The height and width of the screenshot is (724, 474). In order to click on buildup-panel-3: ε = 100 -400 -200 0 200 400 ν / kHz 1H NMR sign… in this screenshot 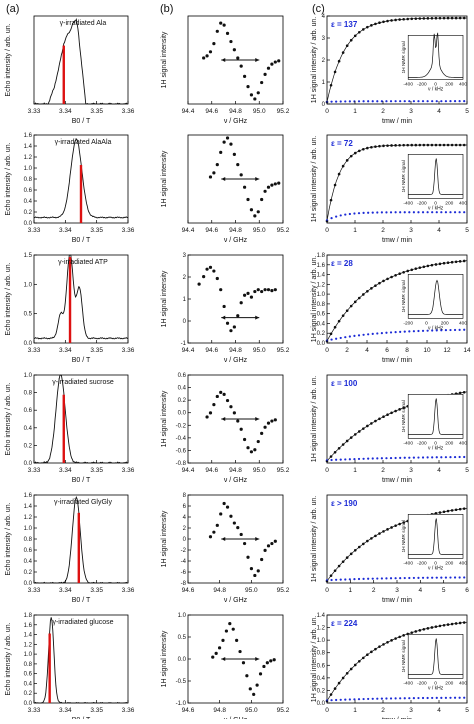, I will do `click(390, 429)`.